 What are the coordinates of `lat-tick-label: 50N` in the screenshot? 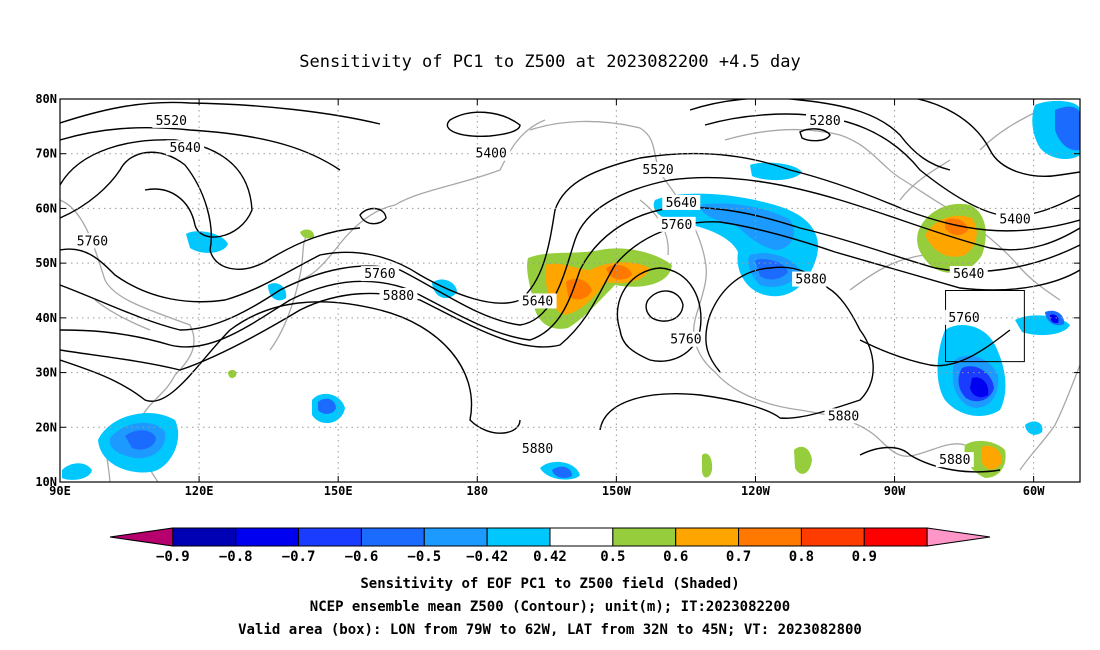 It's located at (46, 263).